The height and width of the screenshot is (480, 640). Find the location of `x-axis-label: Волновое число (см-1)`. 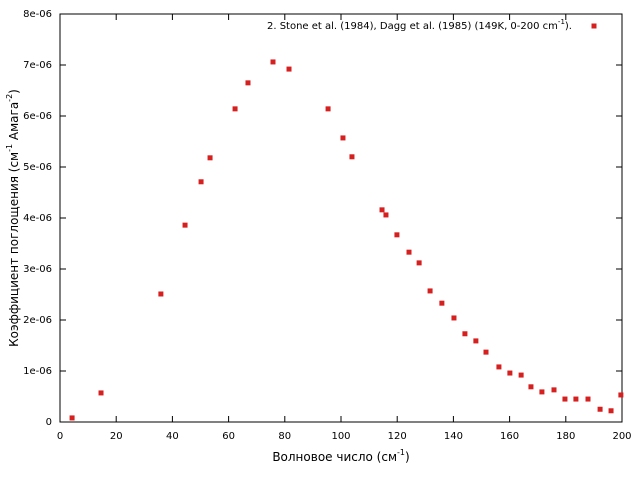

x-axis-label: Волновое число (см-1) is located at coordinates (340, 456).